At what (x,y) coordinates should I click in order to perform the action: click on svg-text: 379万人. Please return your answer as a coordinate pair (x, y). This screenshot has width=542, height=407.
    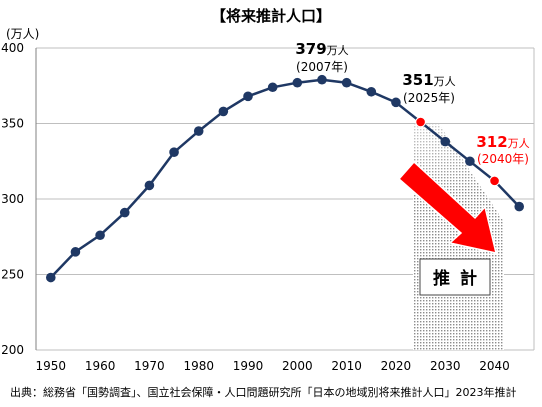
    Looking at the image, I should click on (321, 49).